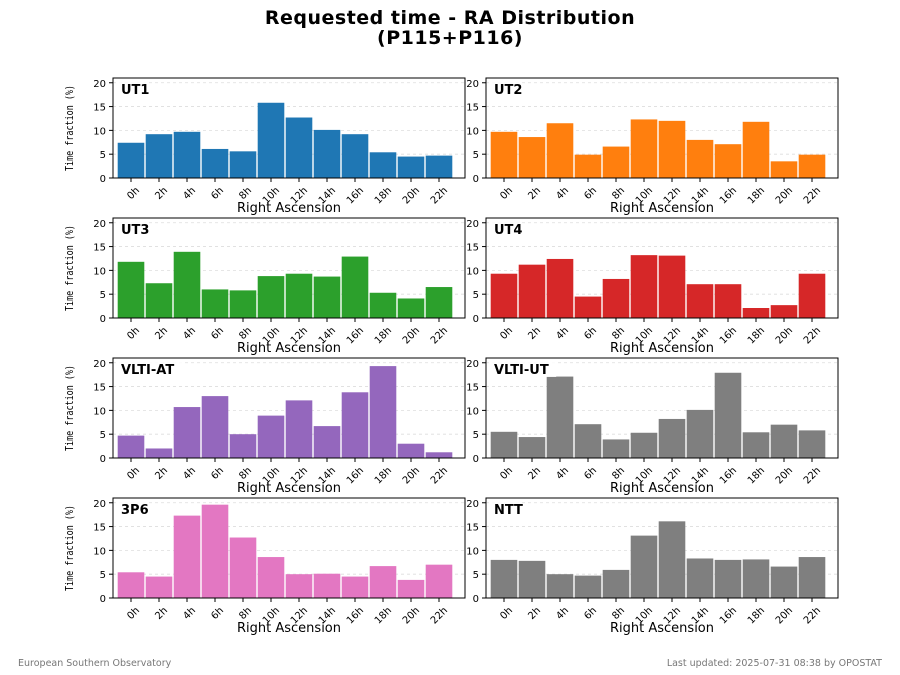  I want to click on bar-ntt-4h, so click(560, 586).